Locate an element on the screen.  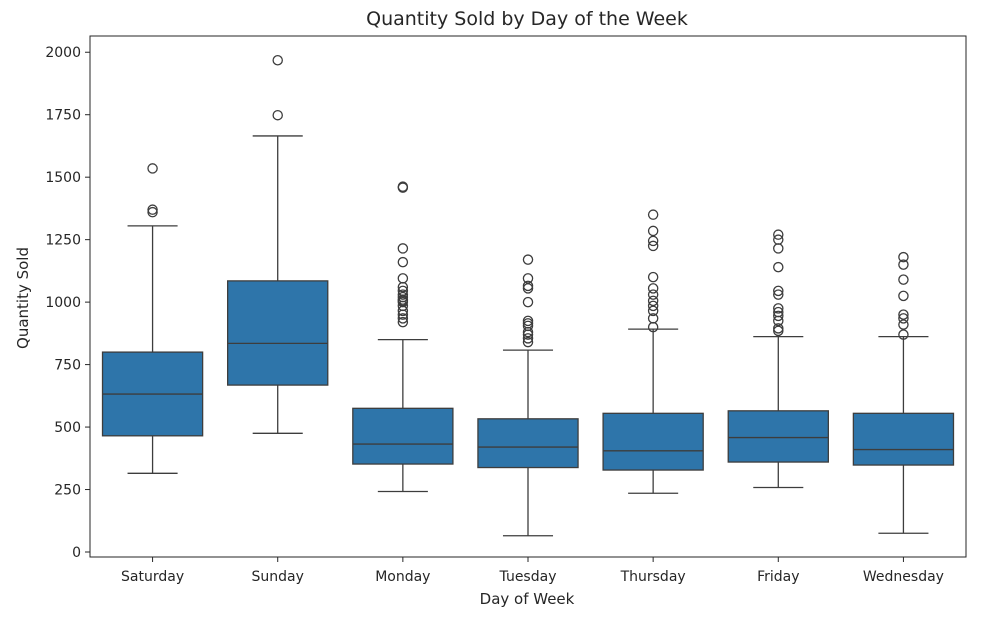
y-tick-label: 1250 is located at coordinates (63, 241).